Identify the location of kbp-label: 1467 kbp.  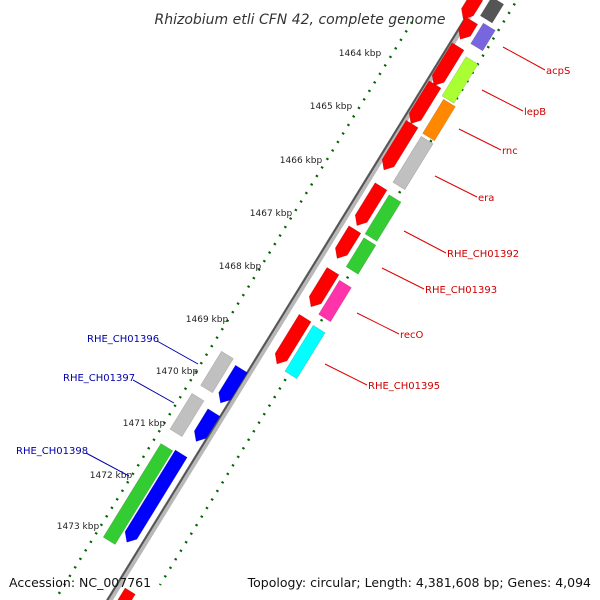
(271, 214).